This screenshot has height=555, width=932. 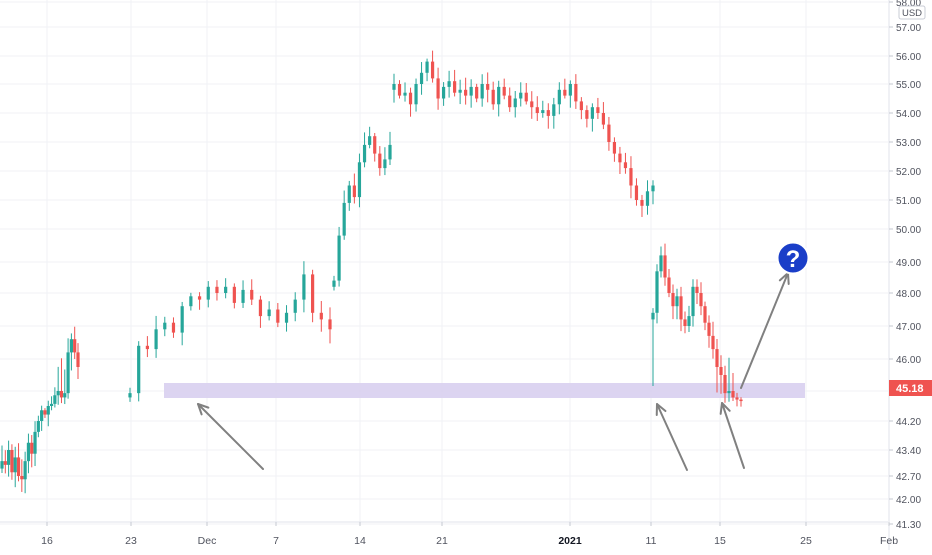 I want to click on time-tick-label: Dec, so click(x=207, y=541).